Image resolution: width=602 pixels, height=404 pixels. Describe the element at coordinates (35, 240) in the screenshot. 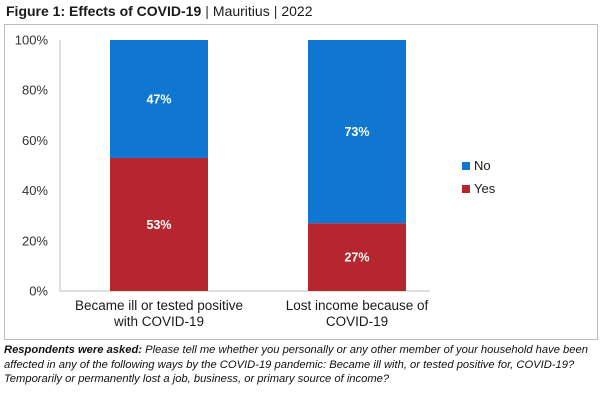

I see `y-tick-label: 20%` at that location.